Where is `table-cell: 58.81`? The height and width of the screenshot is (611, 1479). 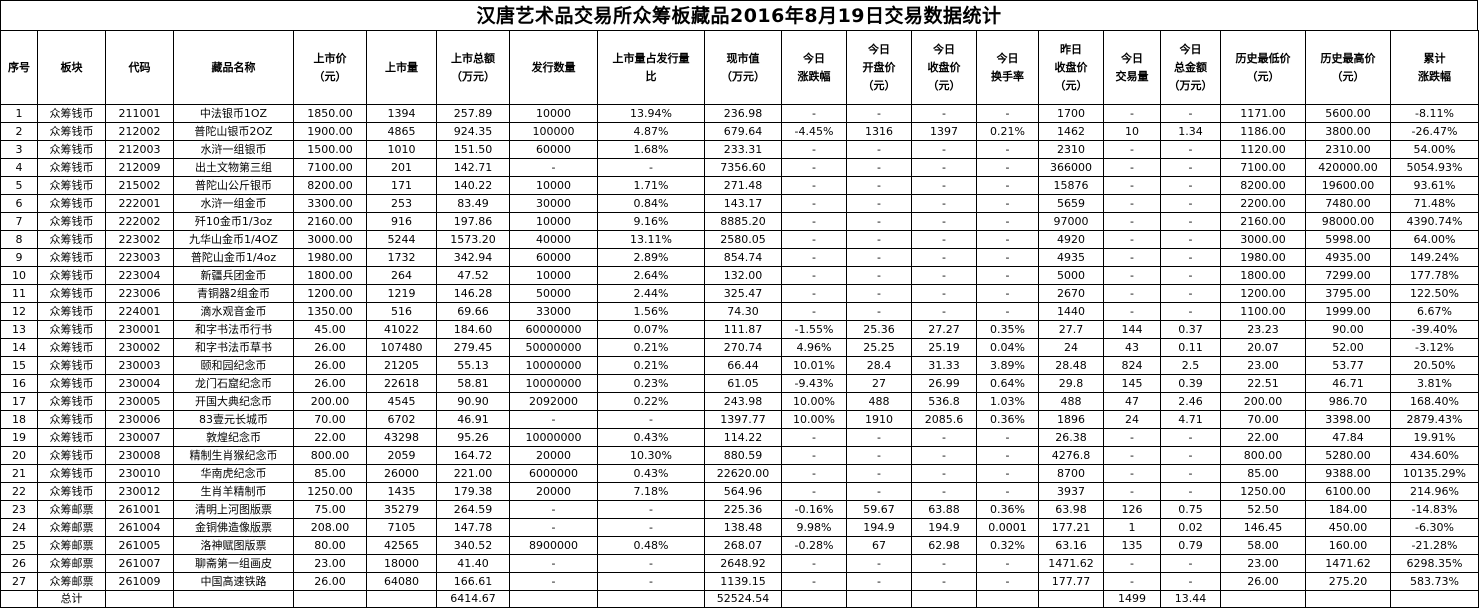 table-cell: 58.81 is located at coordinates (473, 383).